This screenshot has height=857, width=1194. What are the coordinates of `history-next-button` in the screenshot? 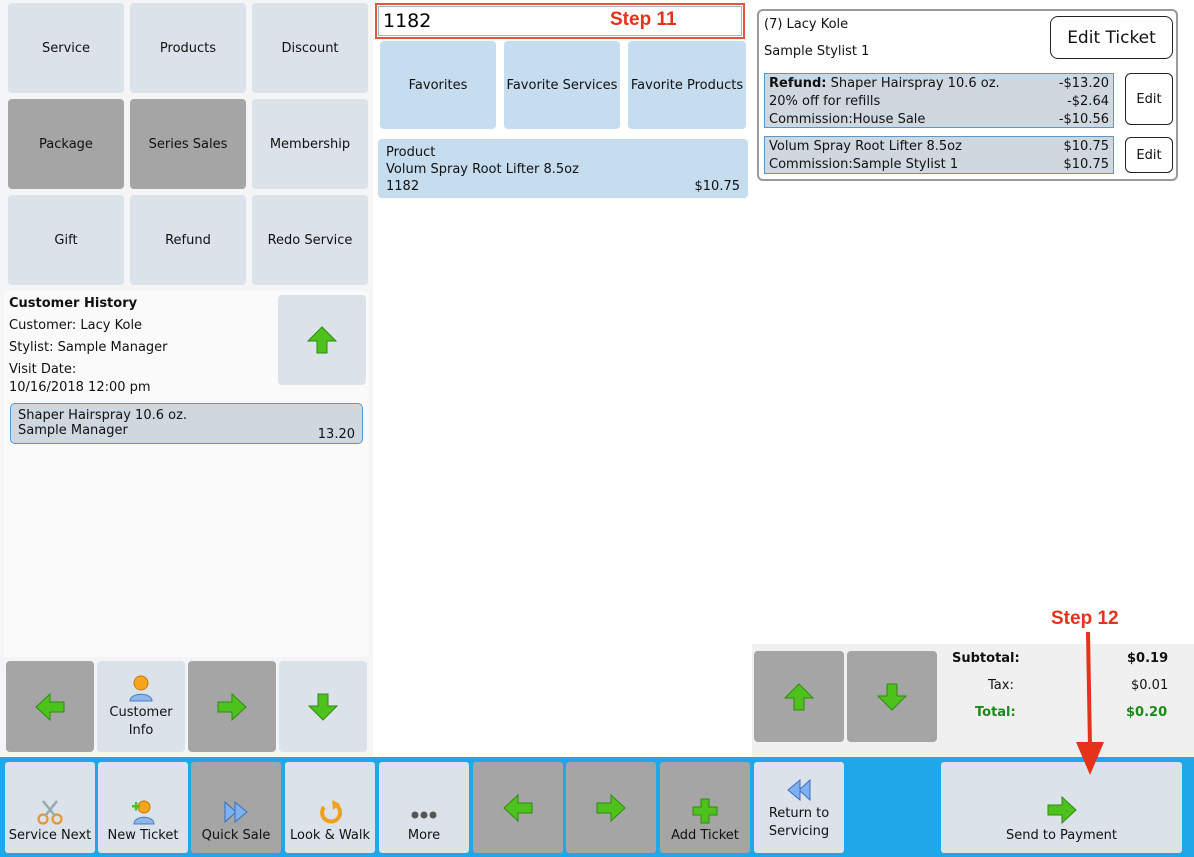 It's located at (232, 706).